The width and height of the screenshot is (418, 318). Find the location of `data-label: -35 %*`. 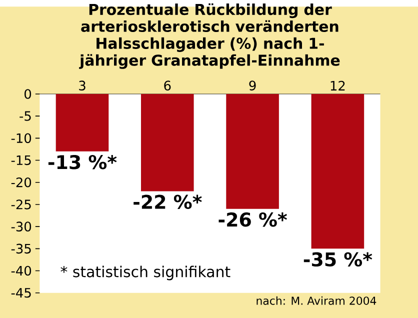

data-label: -35 %* is located at coordinates (338, 259).